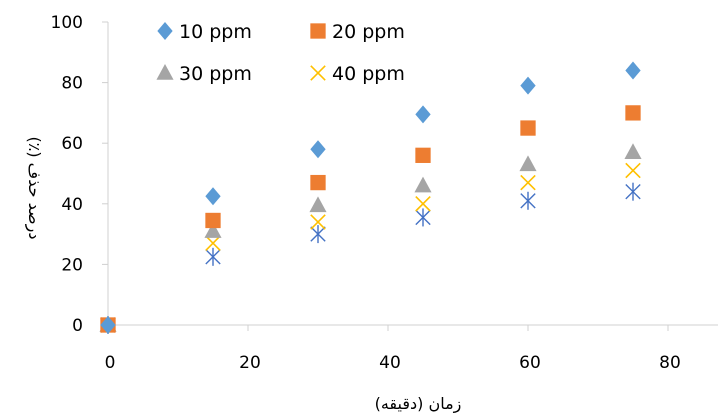 The height and width of the screenshot is (417, 718). I want to click on y-axis-title: درصد حذف (٪), so click(34, 188).